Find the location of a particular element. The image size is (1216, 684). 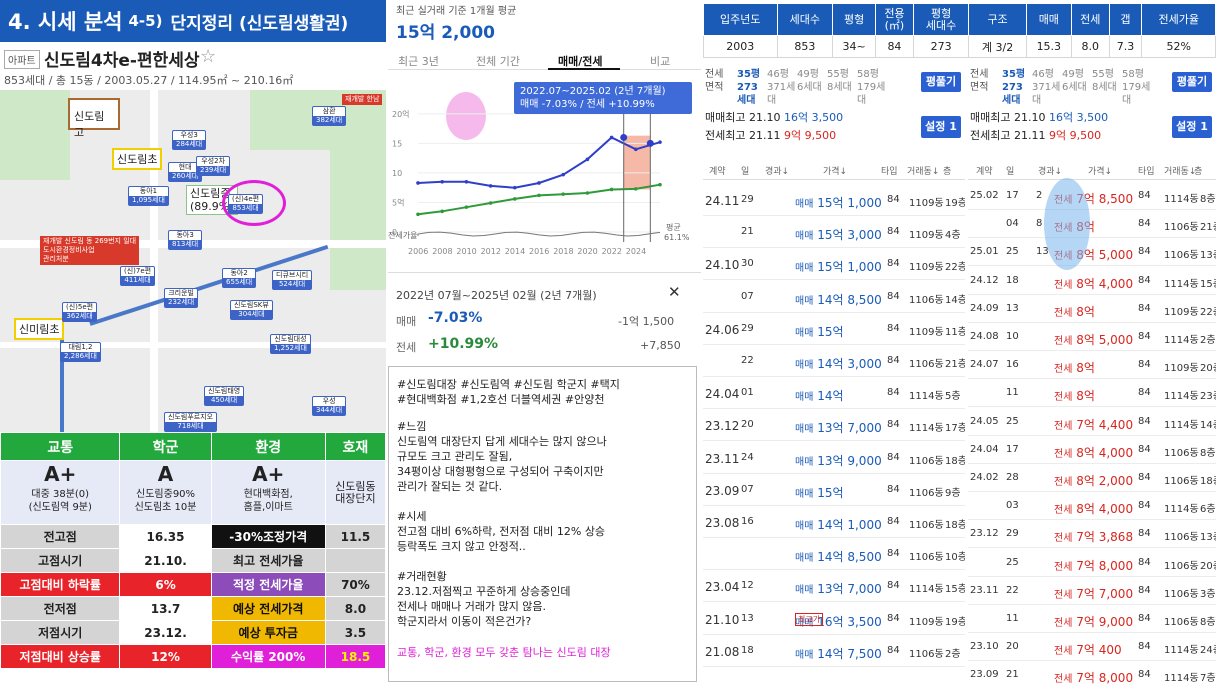

transaction-row: 22 매매 14억 3,000 84 1106동 21층 is located at coordinates (834, 361).